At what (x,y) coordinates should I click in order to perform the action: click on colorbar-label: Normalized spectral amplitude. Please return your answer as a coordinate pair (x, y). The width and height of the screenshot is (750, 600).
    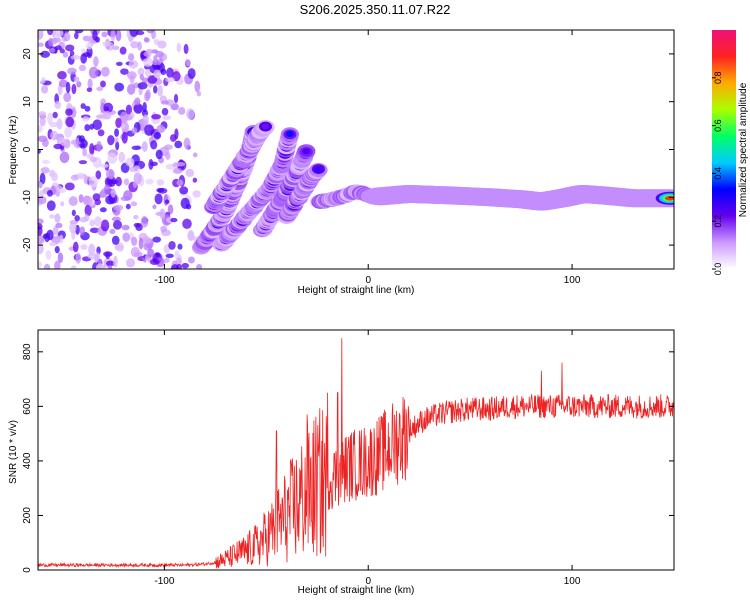
    Looking at the image, I should click on (743, 149).